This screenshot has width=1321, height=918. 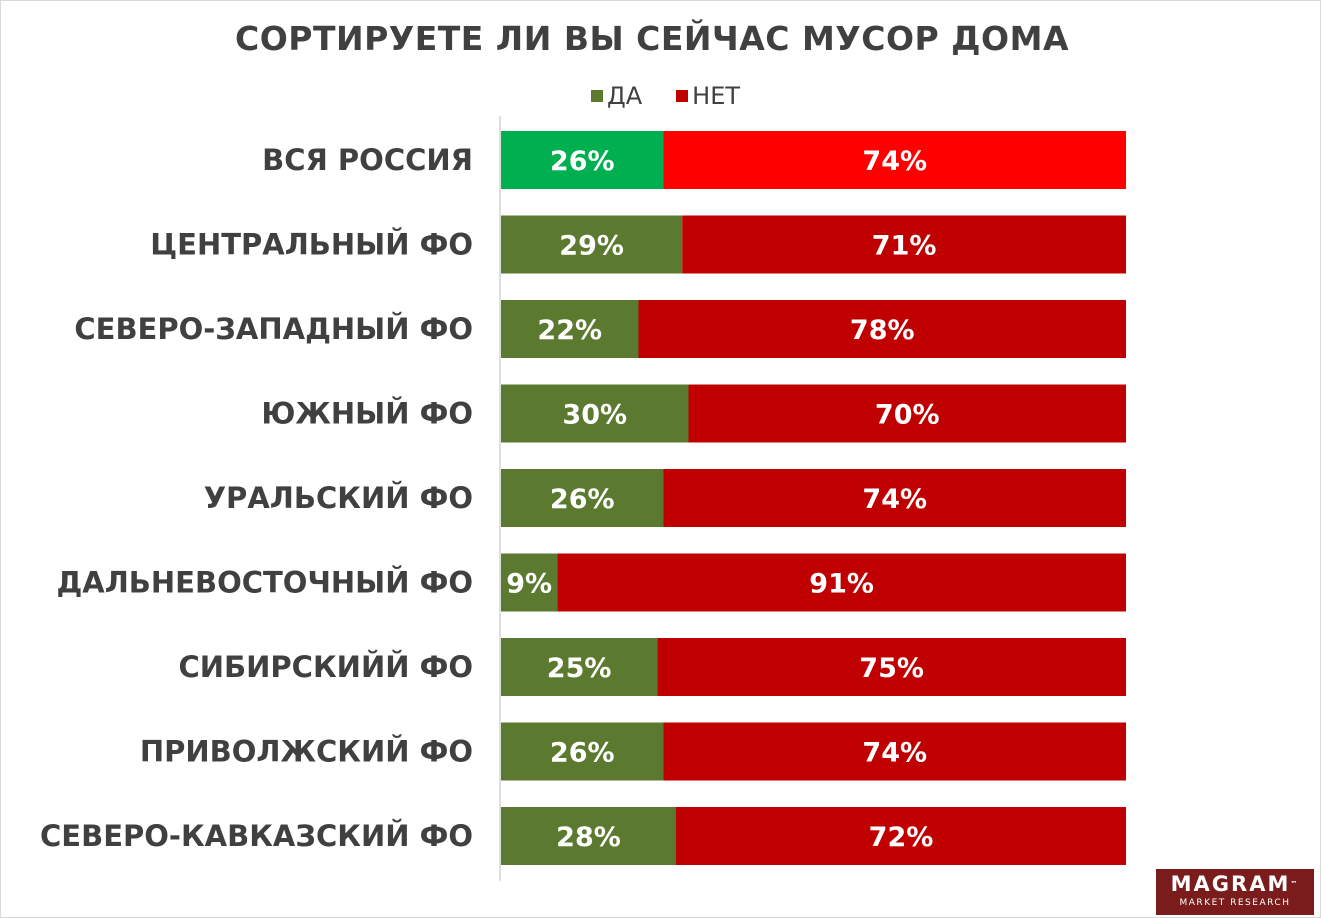 What do you see at coordinates (716, 96) in the screenshot?
I see `legend-label-no: НЕТ` at bounding box center [716, 96].